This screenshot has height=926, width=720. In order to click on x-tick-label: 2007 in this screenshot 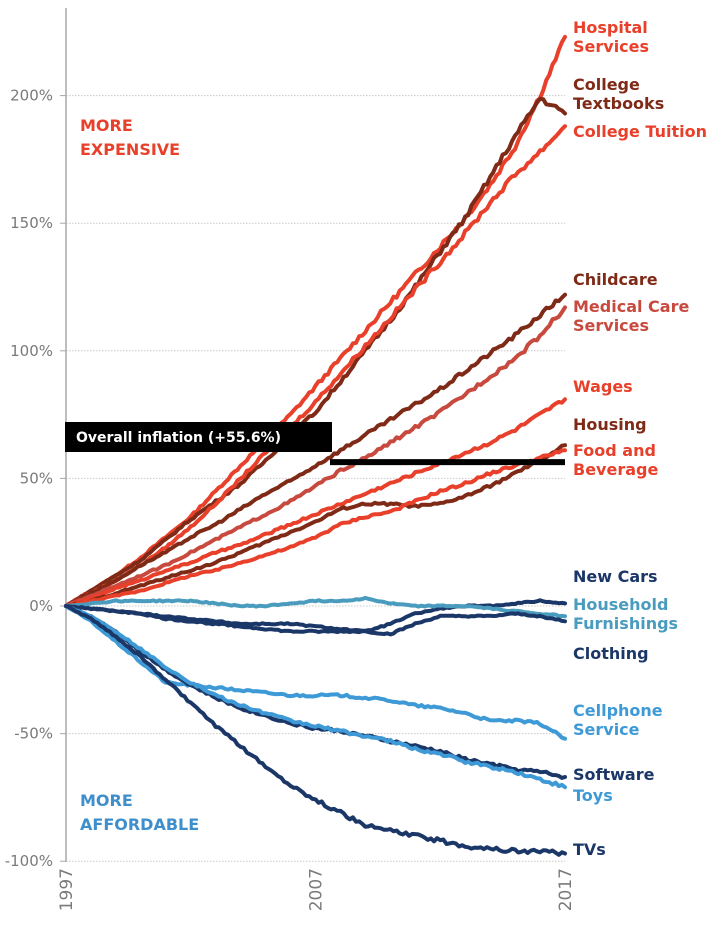, I will do `click(317, 889)`.